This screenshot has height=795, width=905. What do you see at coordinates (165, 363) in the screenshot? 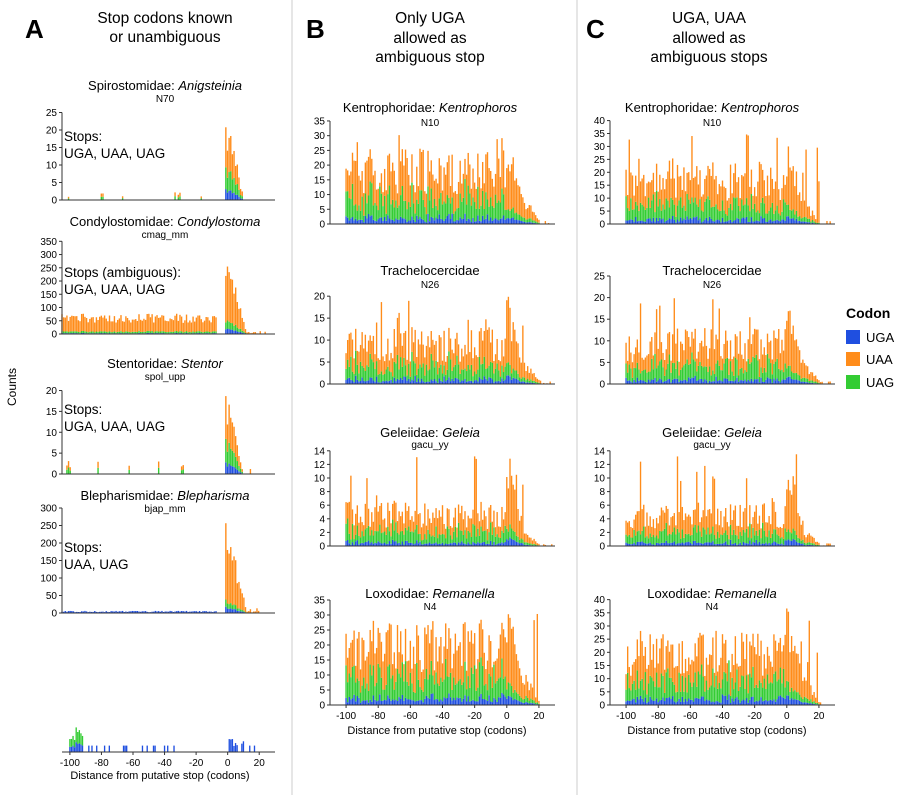
I see `chart-title: Stentoridae: Stentor` at bounding box center [165, 363].